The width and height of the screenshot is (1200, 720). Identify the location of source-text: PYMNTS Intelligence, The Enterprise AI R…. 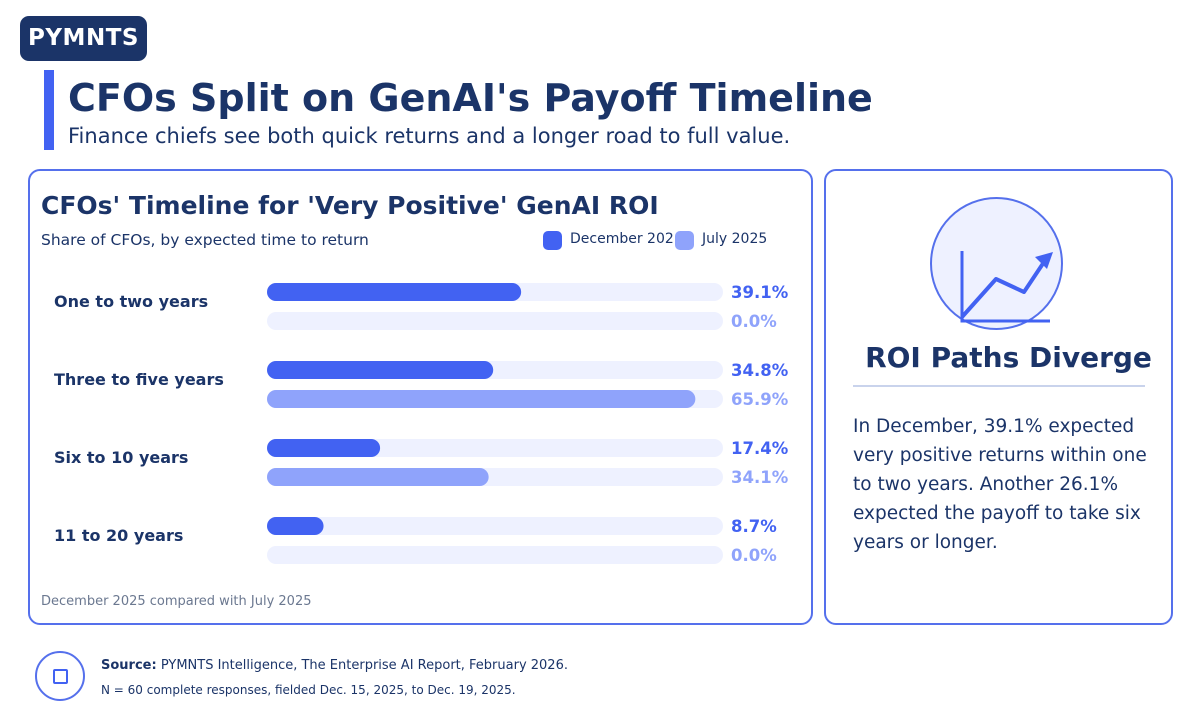
(364, 665).